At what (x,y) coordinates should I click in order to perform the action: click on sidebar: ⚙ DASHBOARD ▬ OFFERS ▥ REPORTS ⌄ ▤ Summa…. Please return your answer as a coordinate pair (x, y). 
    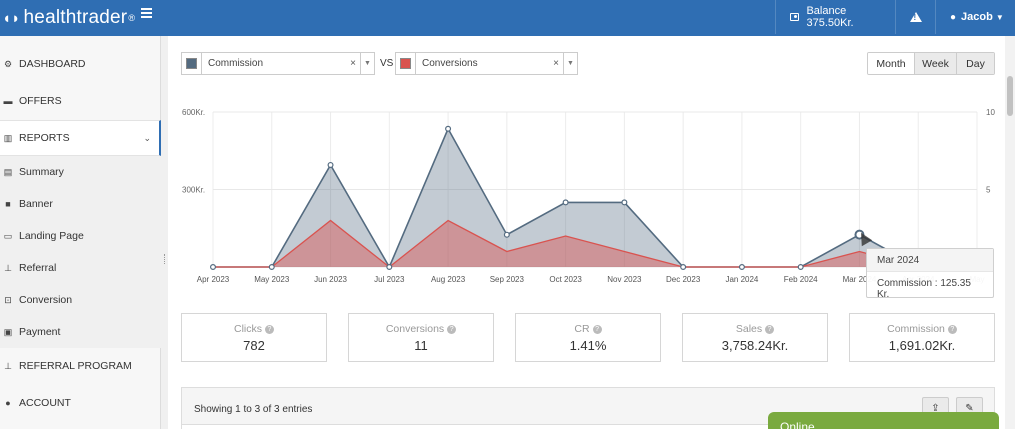
    Looking at the image, I should click on (80, 232).